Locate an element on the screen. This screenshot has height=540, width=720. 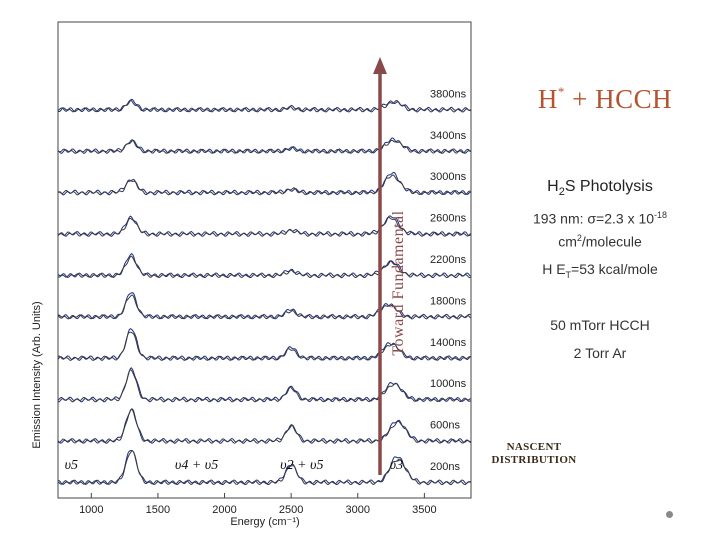
pressure-hcch-line: 50 mTorr HCCH is located at coordinates (600, 325).